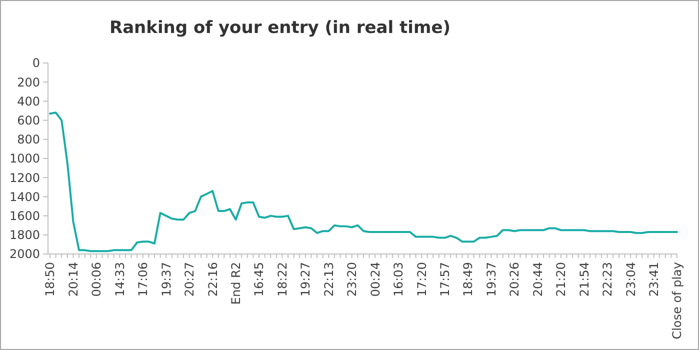 This screenshot has width=699, height=350. I want to click on y-tick-label: 0, so click(36, 63).